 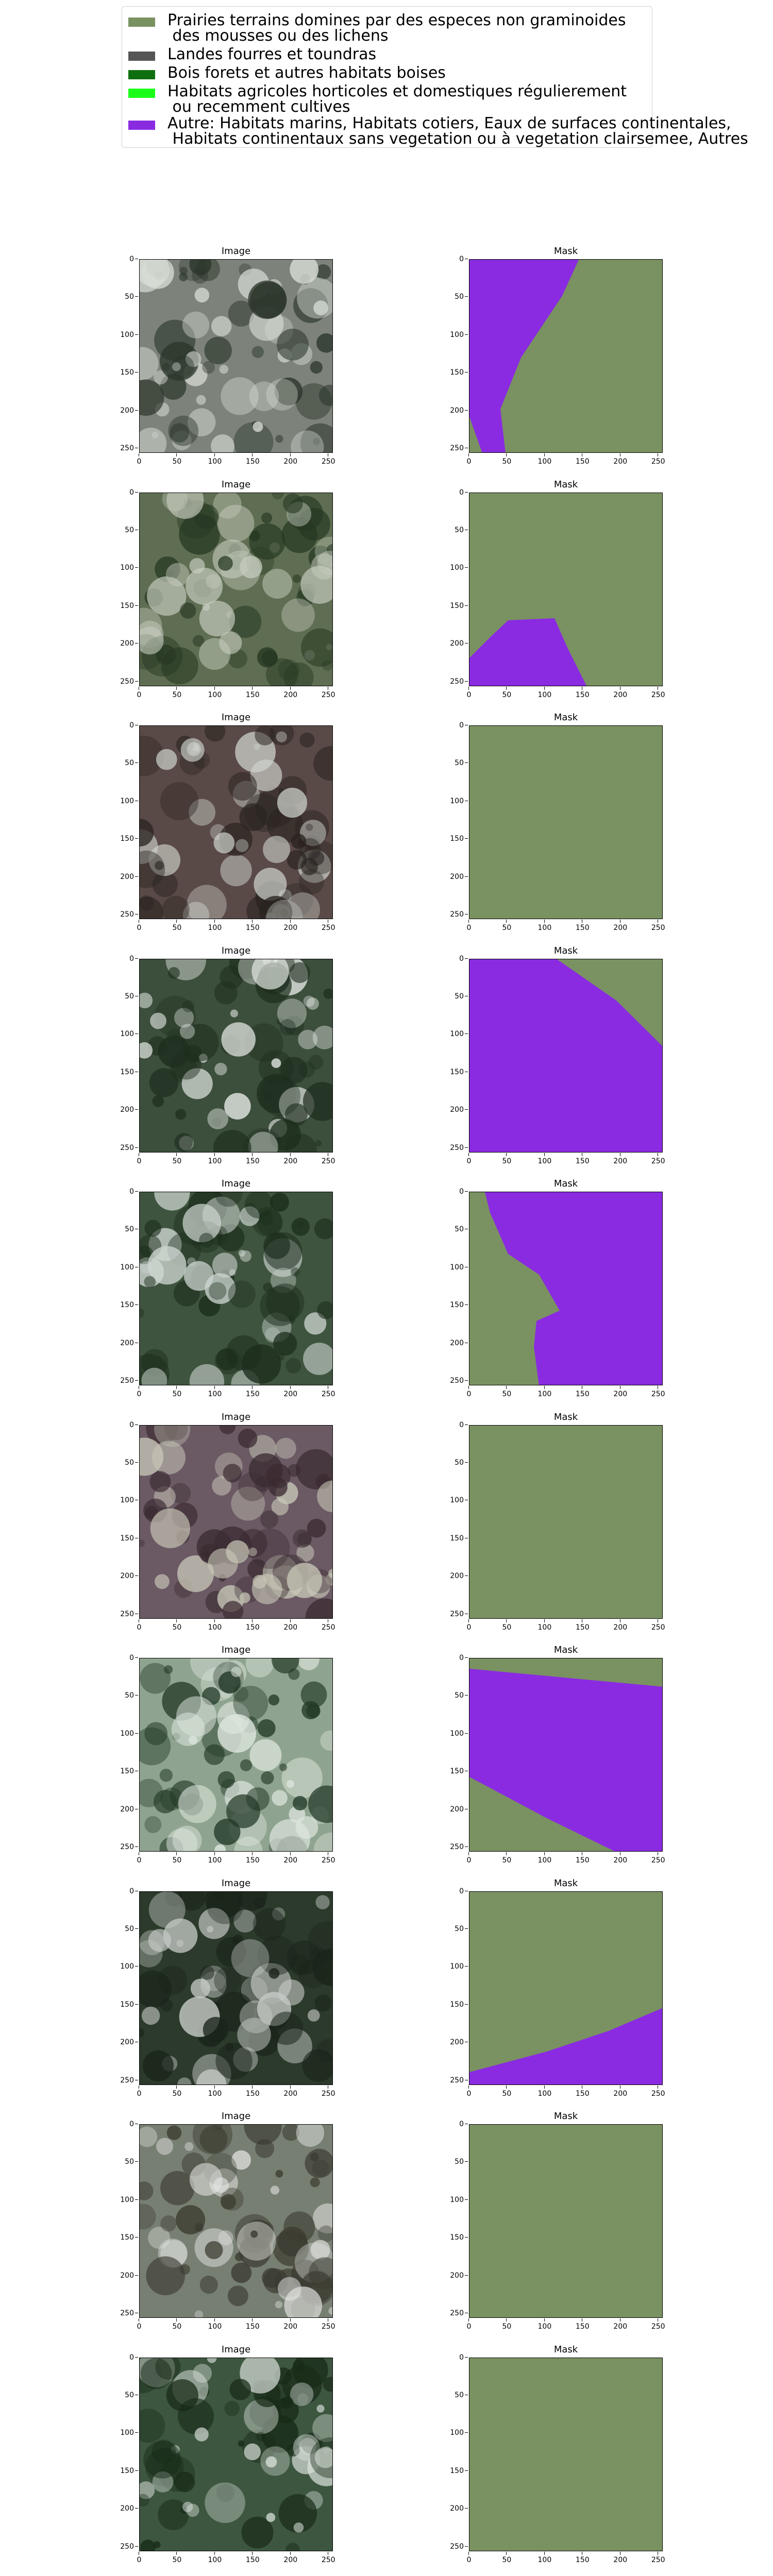 I want to click on segmentation-mask, so click(x=566, y=1522).